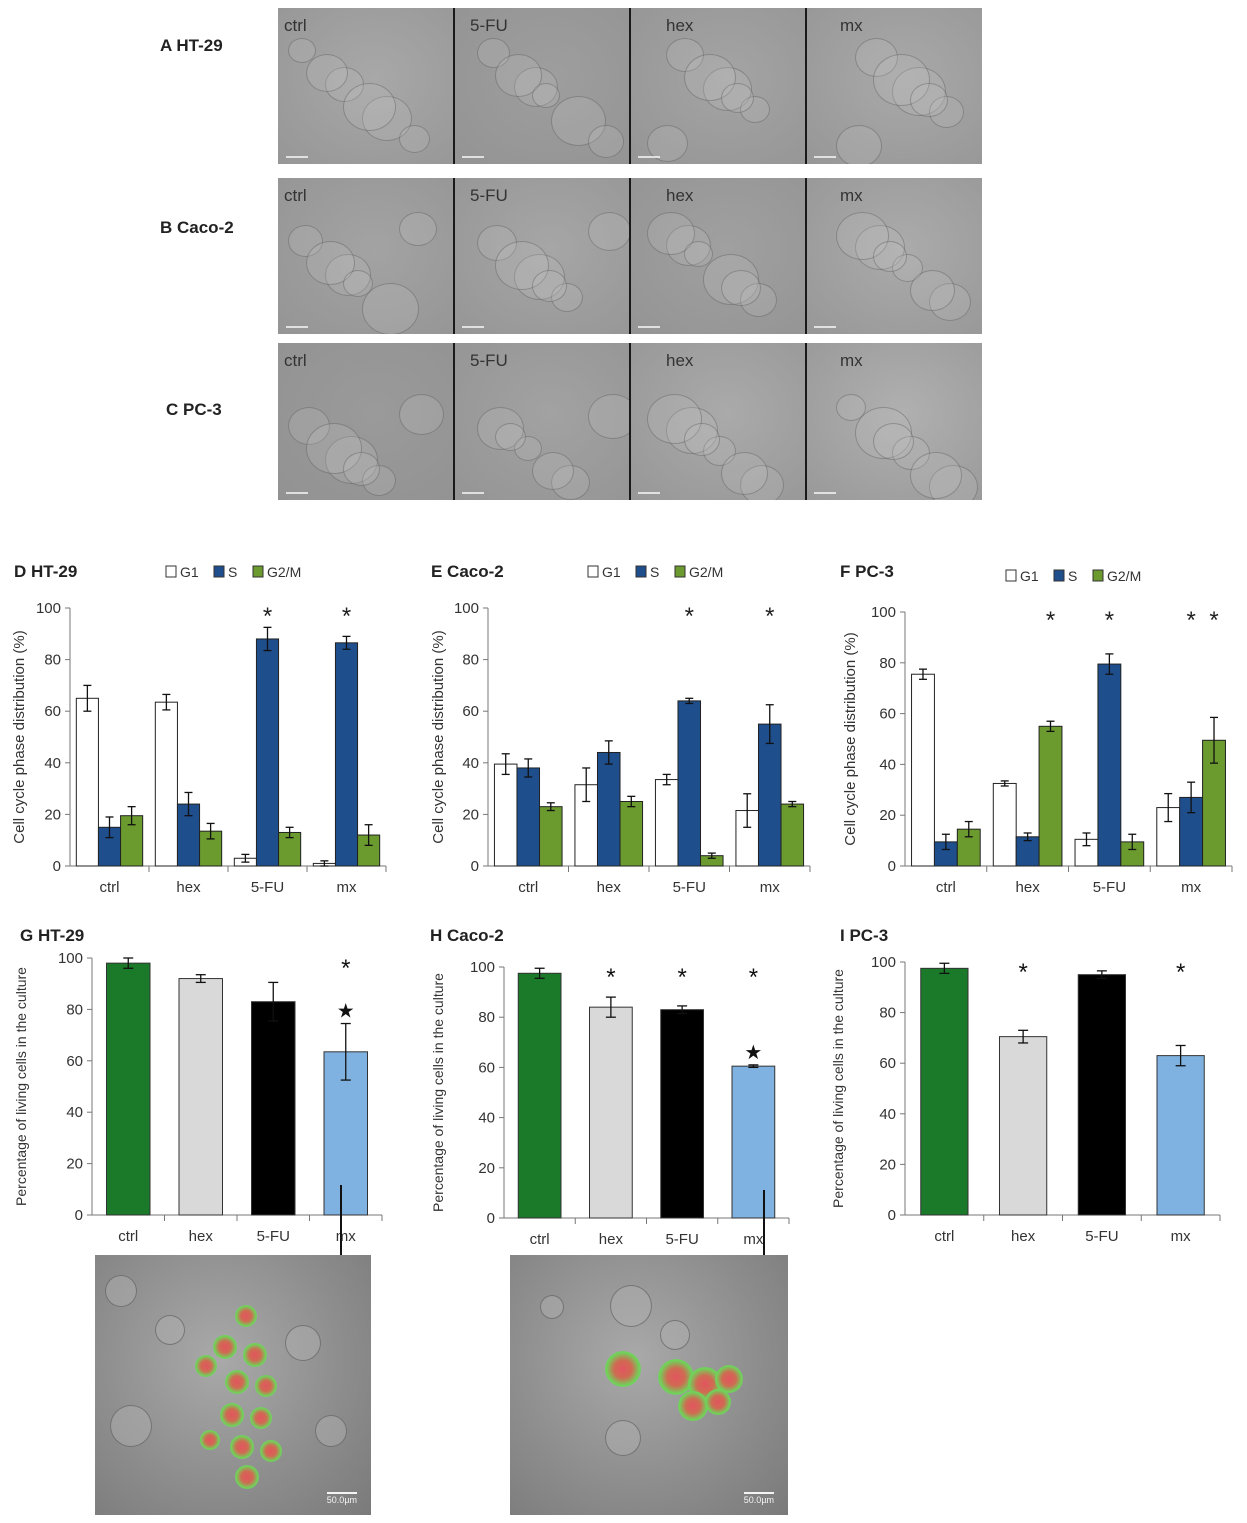 The height and width of the screenshot is (1523, 1247). I want to click on row-label-1: B Caco-2, so click(197, 227).